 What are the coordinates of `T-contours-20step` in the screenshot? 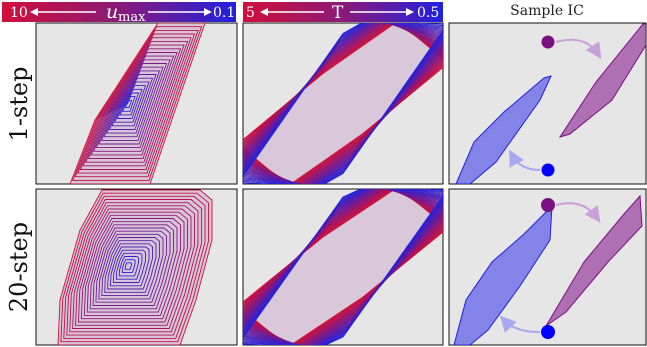 It's located at (343, 267).